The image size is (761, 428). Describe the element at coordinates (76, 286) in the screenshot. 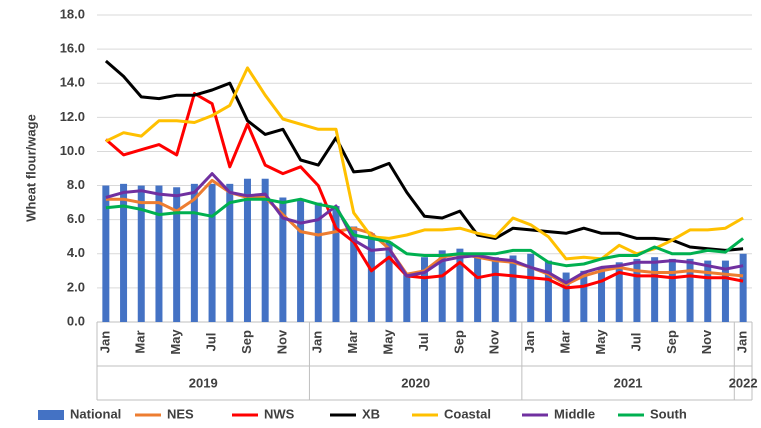

I see `y-tick-label: 2.0` at that location.